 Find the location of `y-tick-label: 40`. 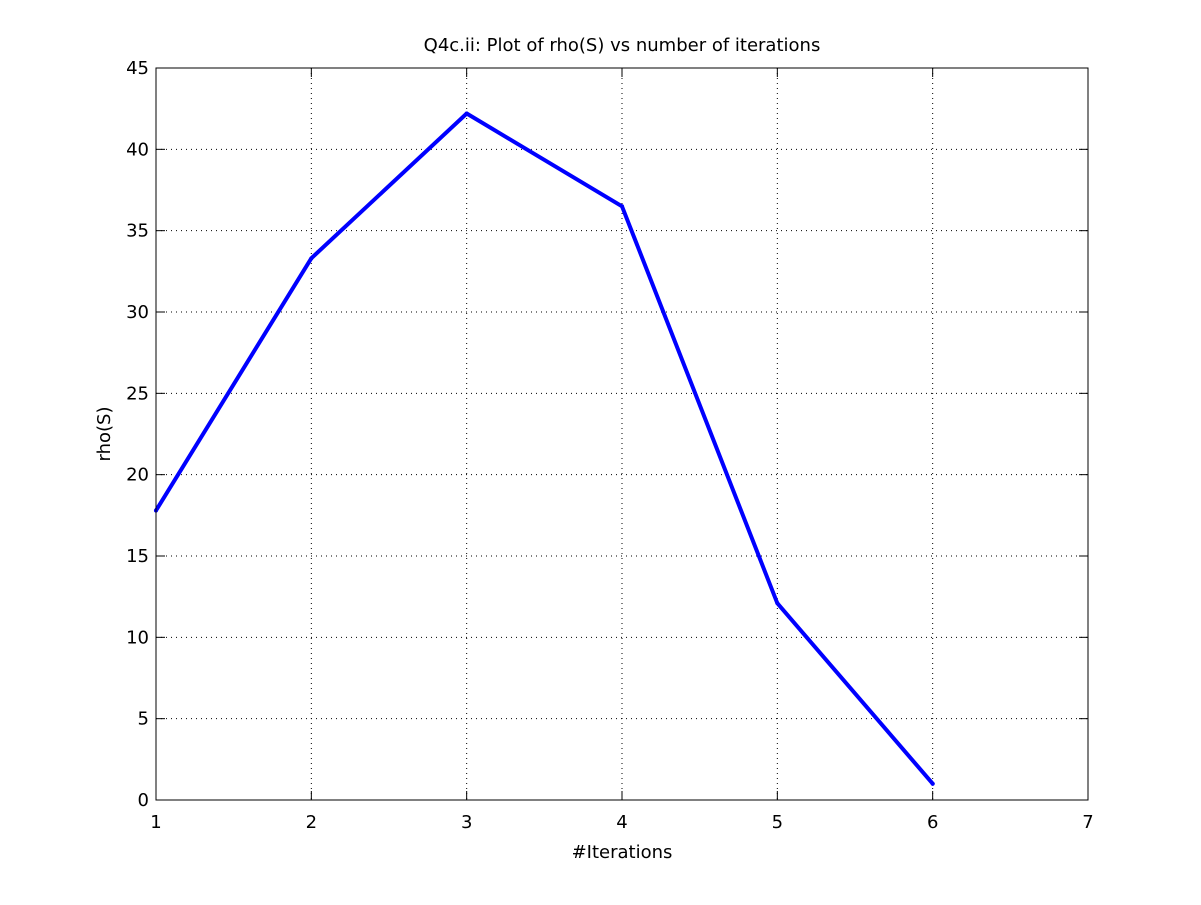

y-tick-label: 40 is located at coordinates (137, 149).